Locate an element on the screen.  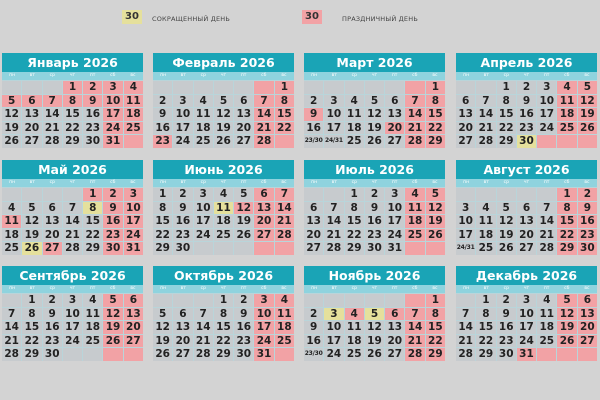
day-cell: 22 is located at coordinates (163, 235).